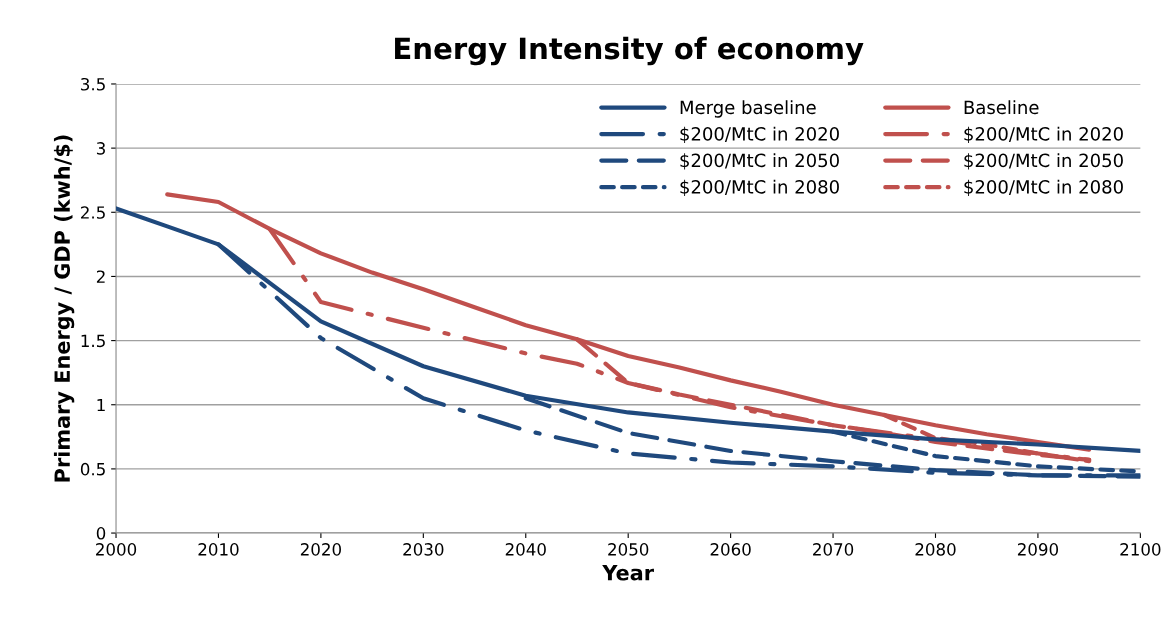  Describe the element at coordinates (833, 549) in the screenshot. I see `x-tick-label: 2070` at that location.